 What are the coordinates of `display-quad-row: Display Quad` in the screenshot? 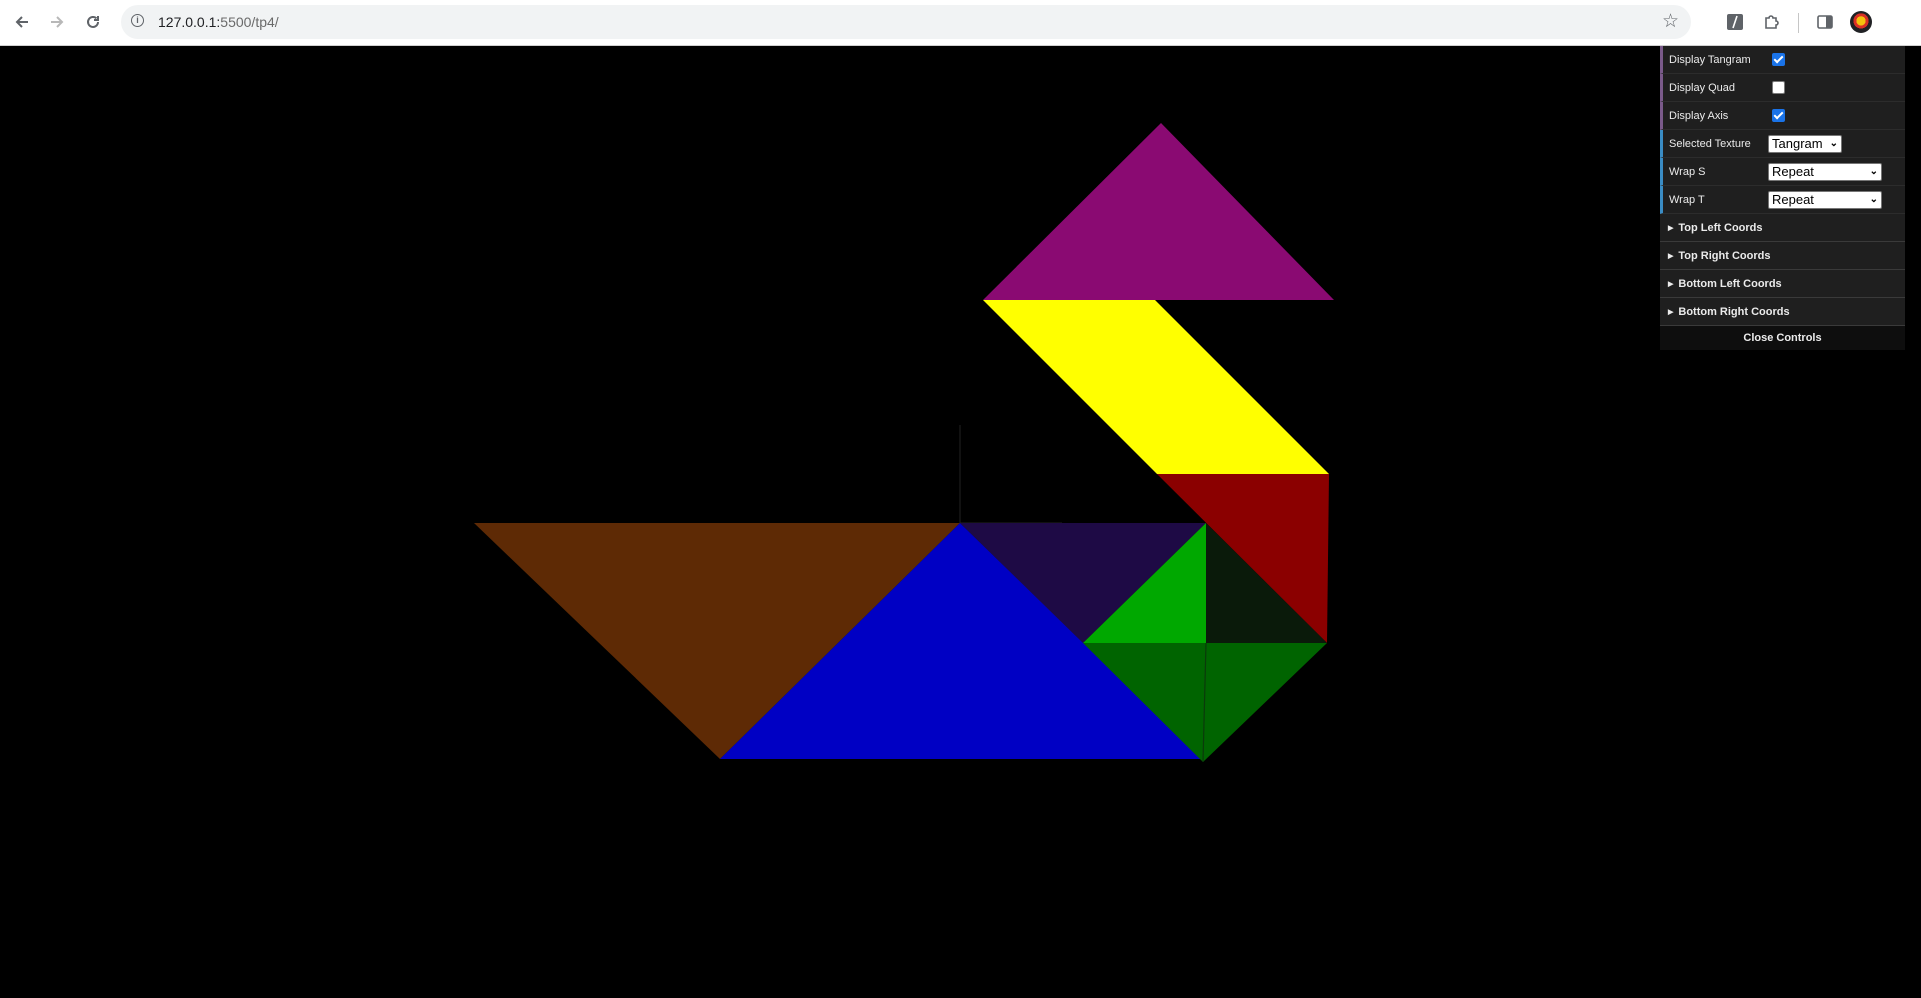 It's located at (1782, 88).